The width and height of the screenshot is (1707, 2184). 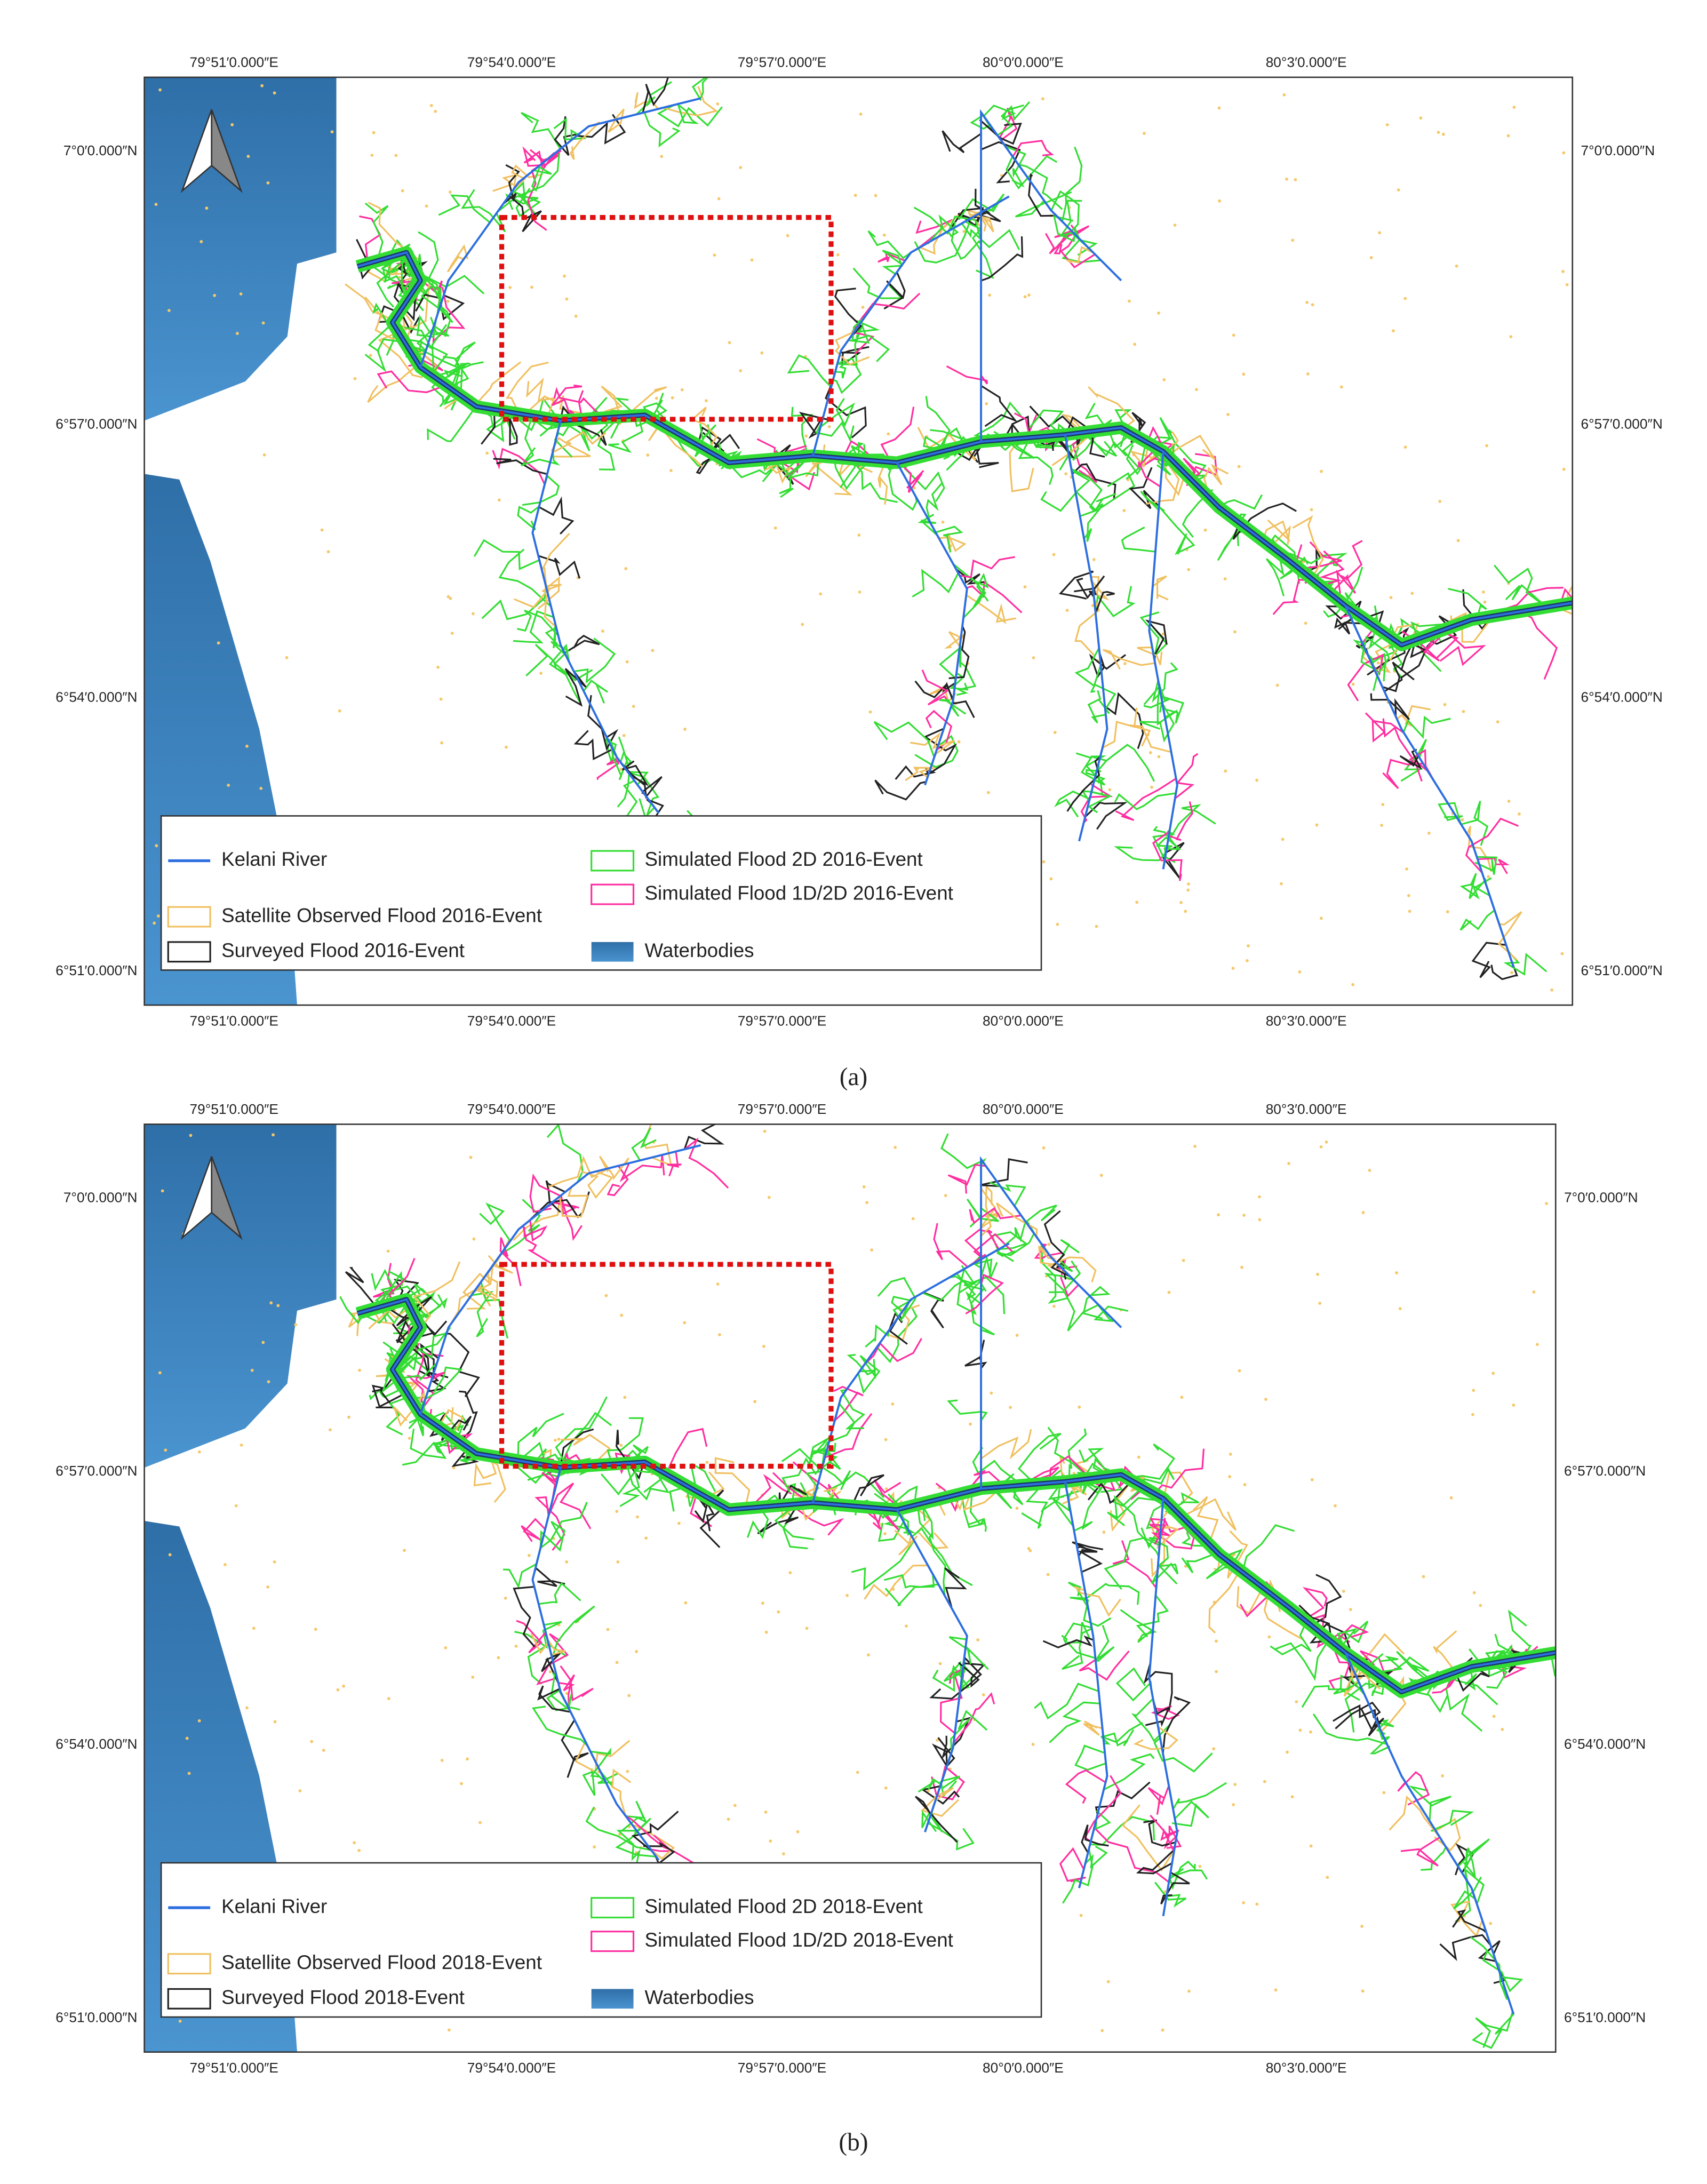 What do you see at coordinates (799, 893) in the screenshot?
I see `legend-label: Simulated Flood 1D/2D 2016-Event` at bounding box center [799, 893].